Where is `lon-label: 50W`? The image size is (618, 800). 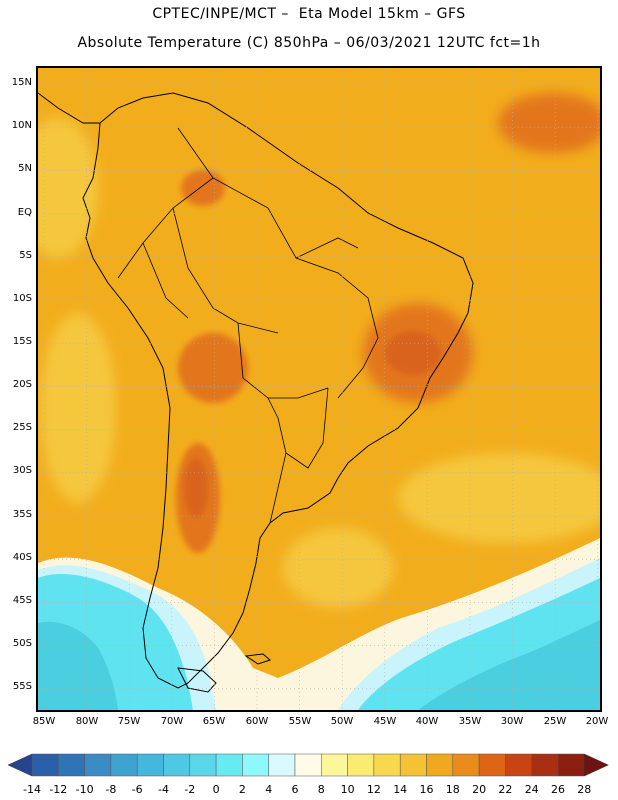 lon-label: 50W is located at coordinates (342, 721).